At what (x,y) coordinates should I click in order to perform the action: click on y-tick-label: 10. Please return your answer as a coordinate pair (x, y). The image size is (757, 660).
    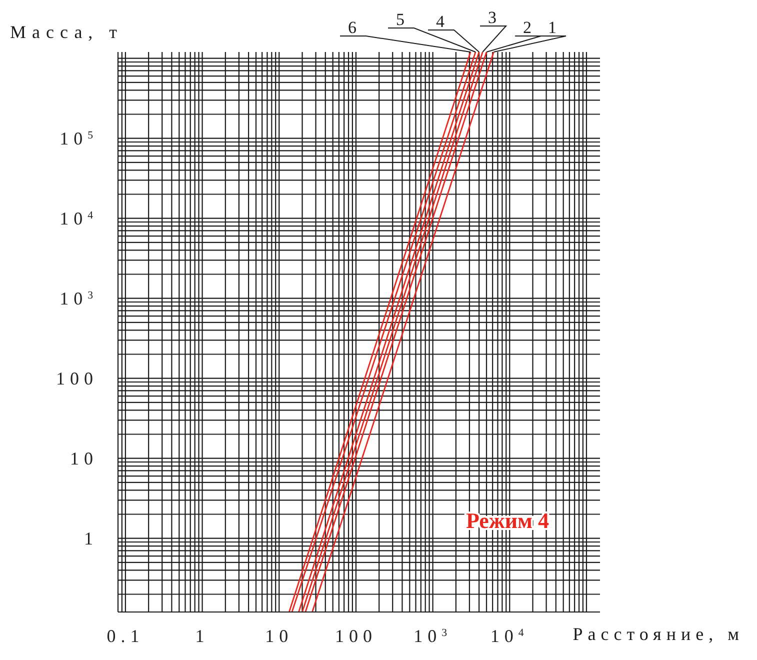
    Looking at the image, I should click on (84, 458).